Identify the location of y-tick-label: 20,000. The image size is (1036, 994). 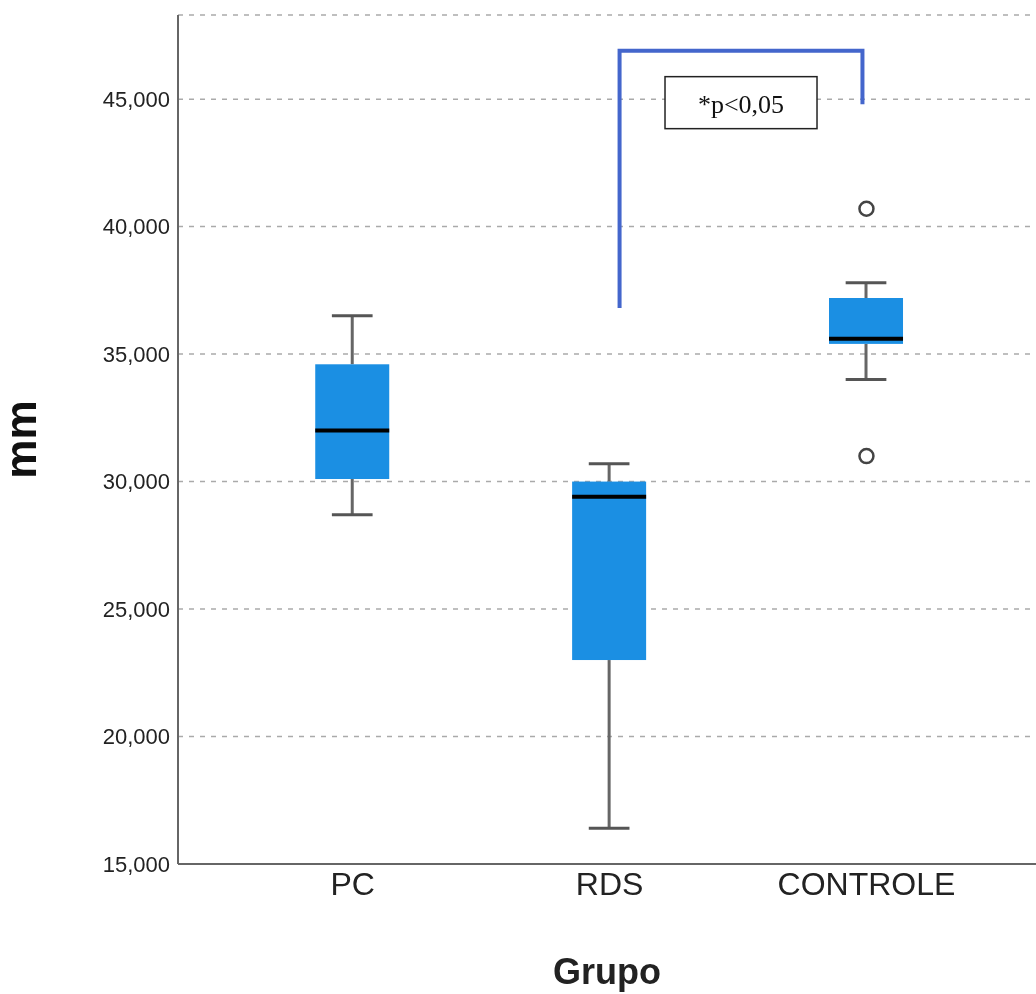
(136, 737).